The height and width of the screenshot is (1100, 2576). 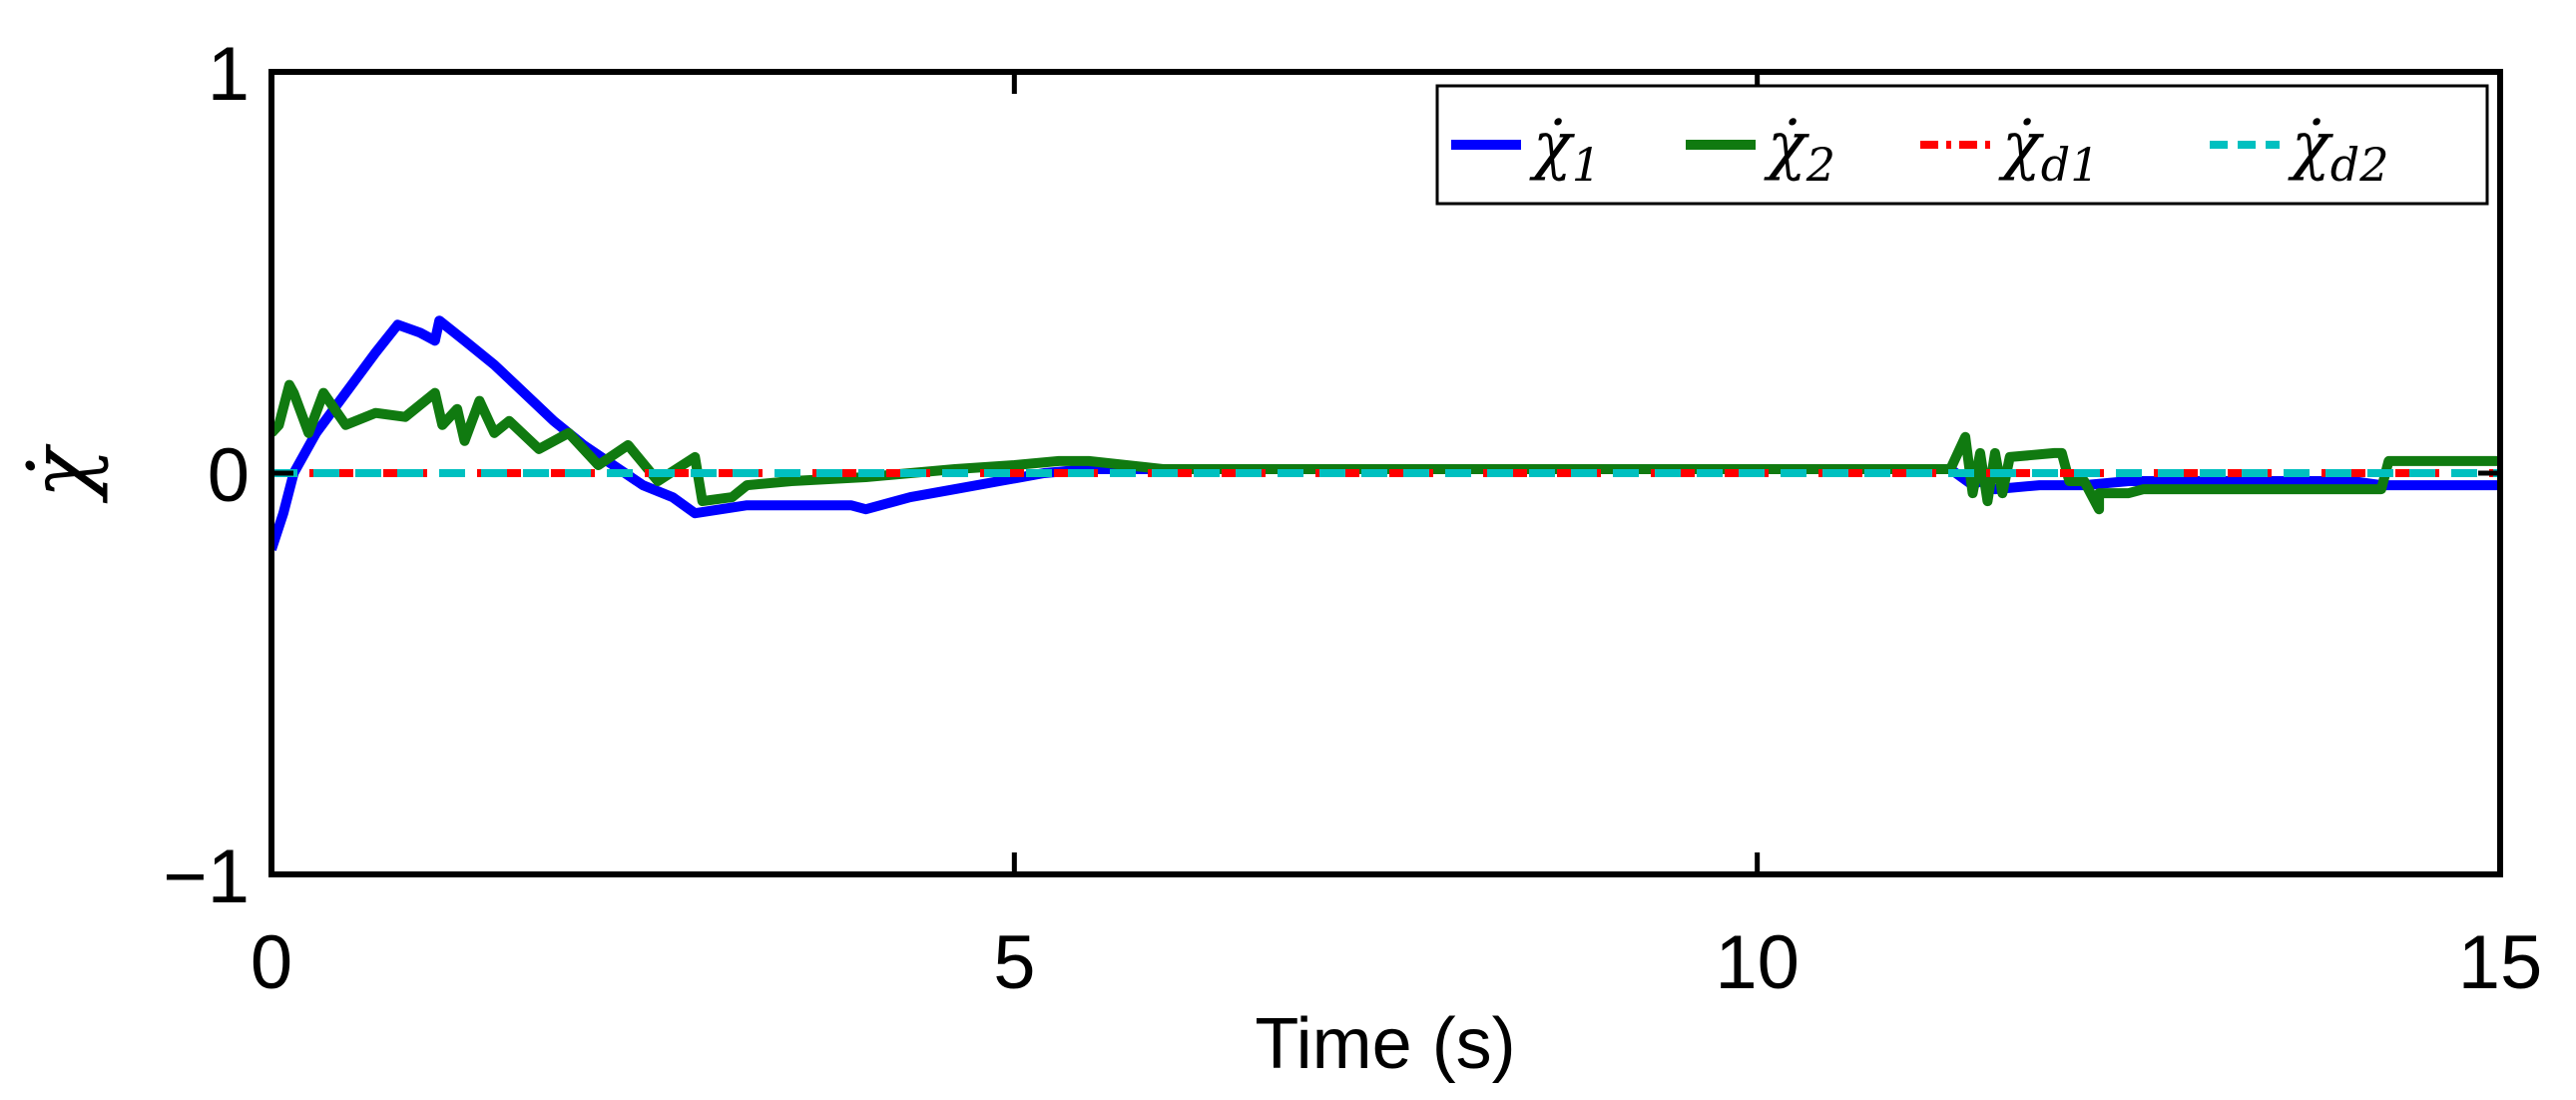 What do you see at coordinates (2338, 150) in the screenshot?
I see `legend-label-4: χ̇d2` at bounding box center [2338, 150].